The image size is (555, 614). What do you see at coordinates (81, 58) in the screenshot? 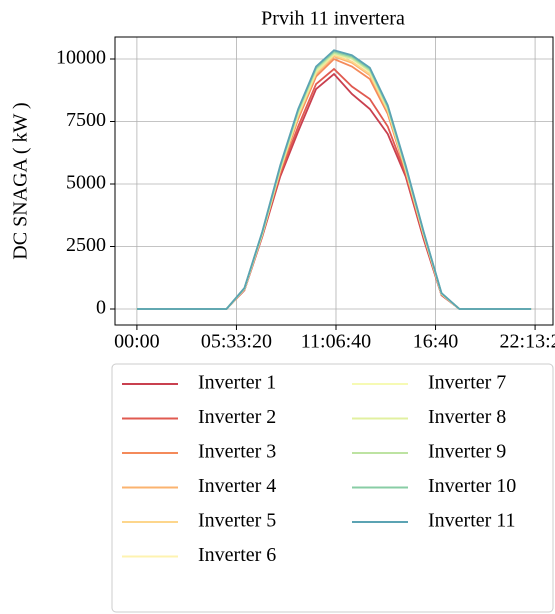
I see `y-tick-label: 10000` at bounding box center [81, 58].